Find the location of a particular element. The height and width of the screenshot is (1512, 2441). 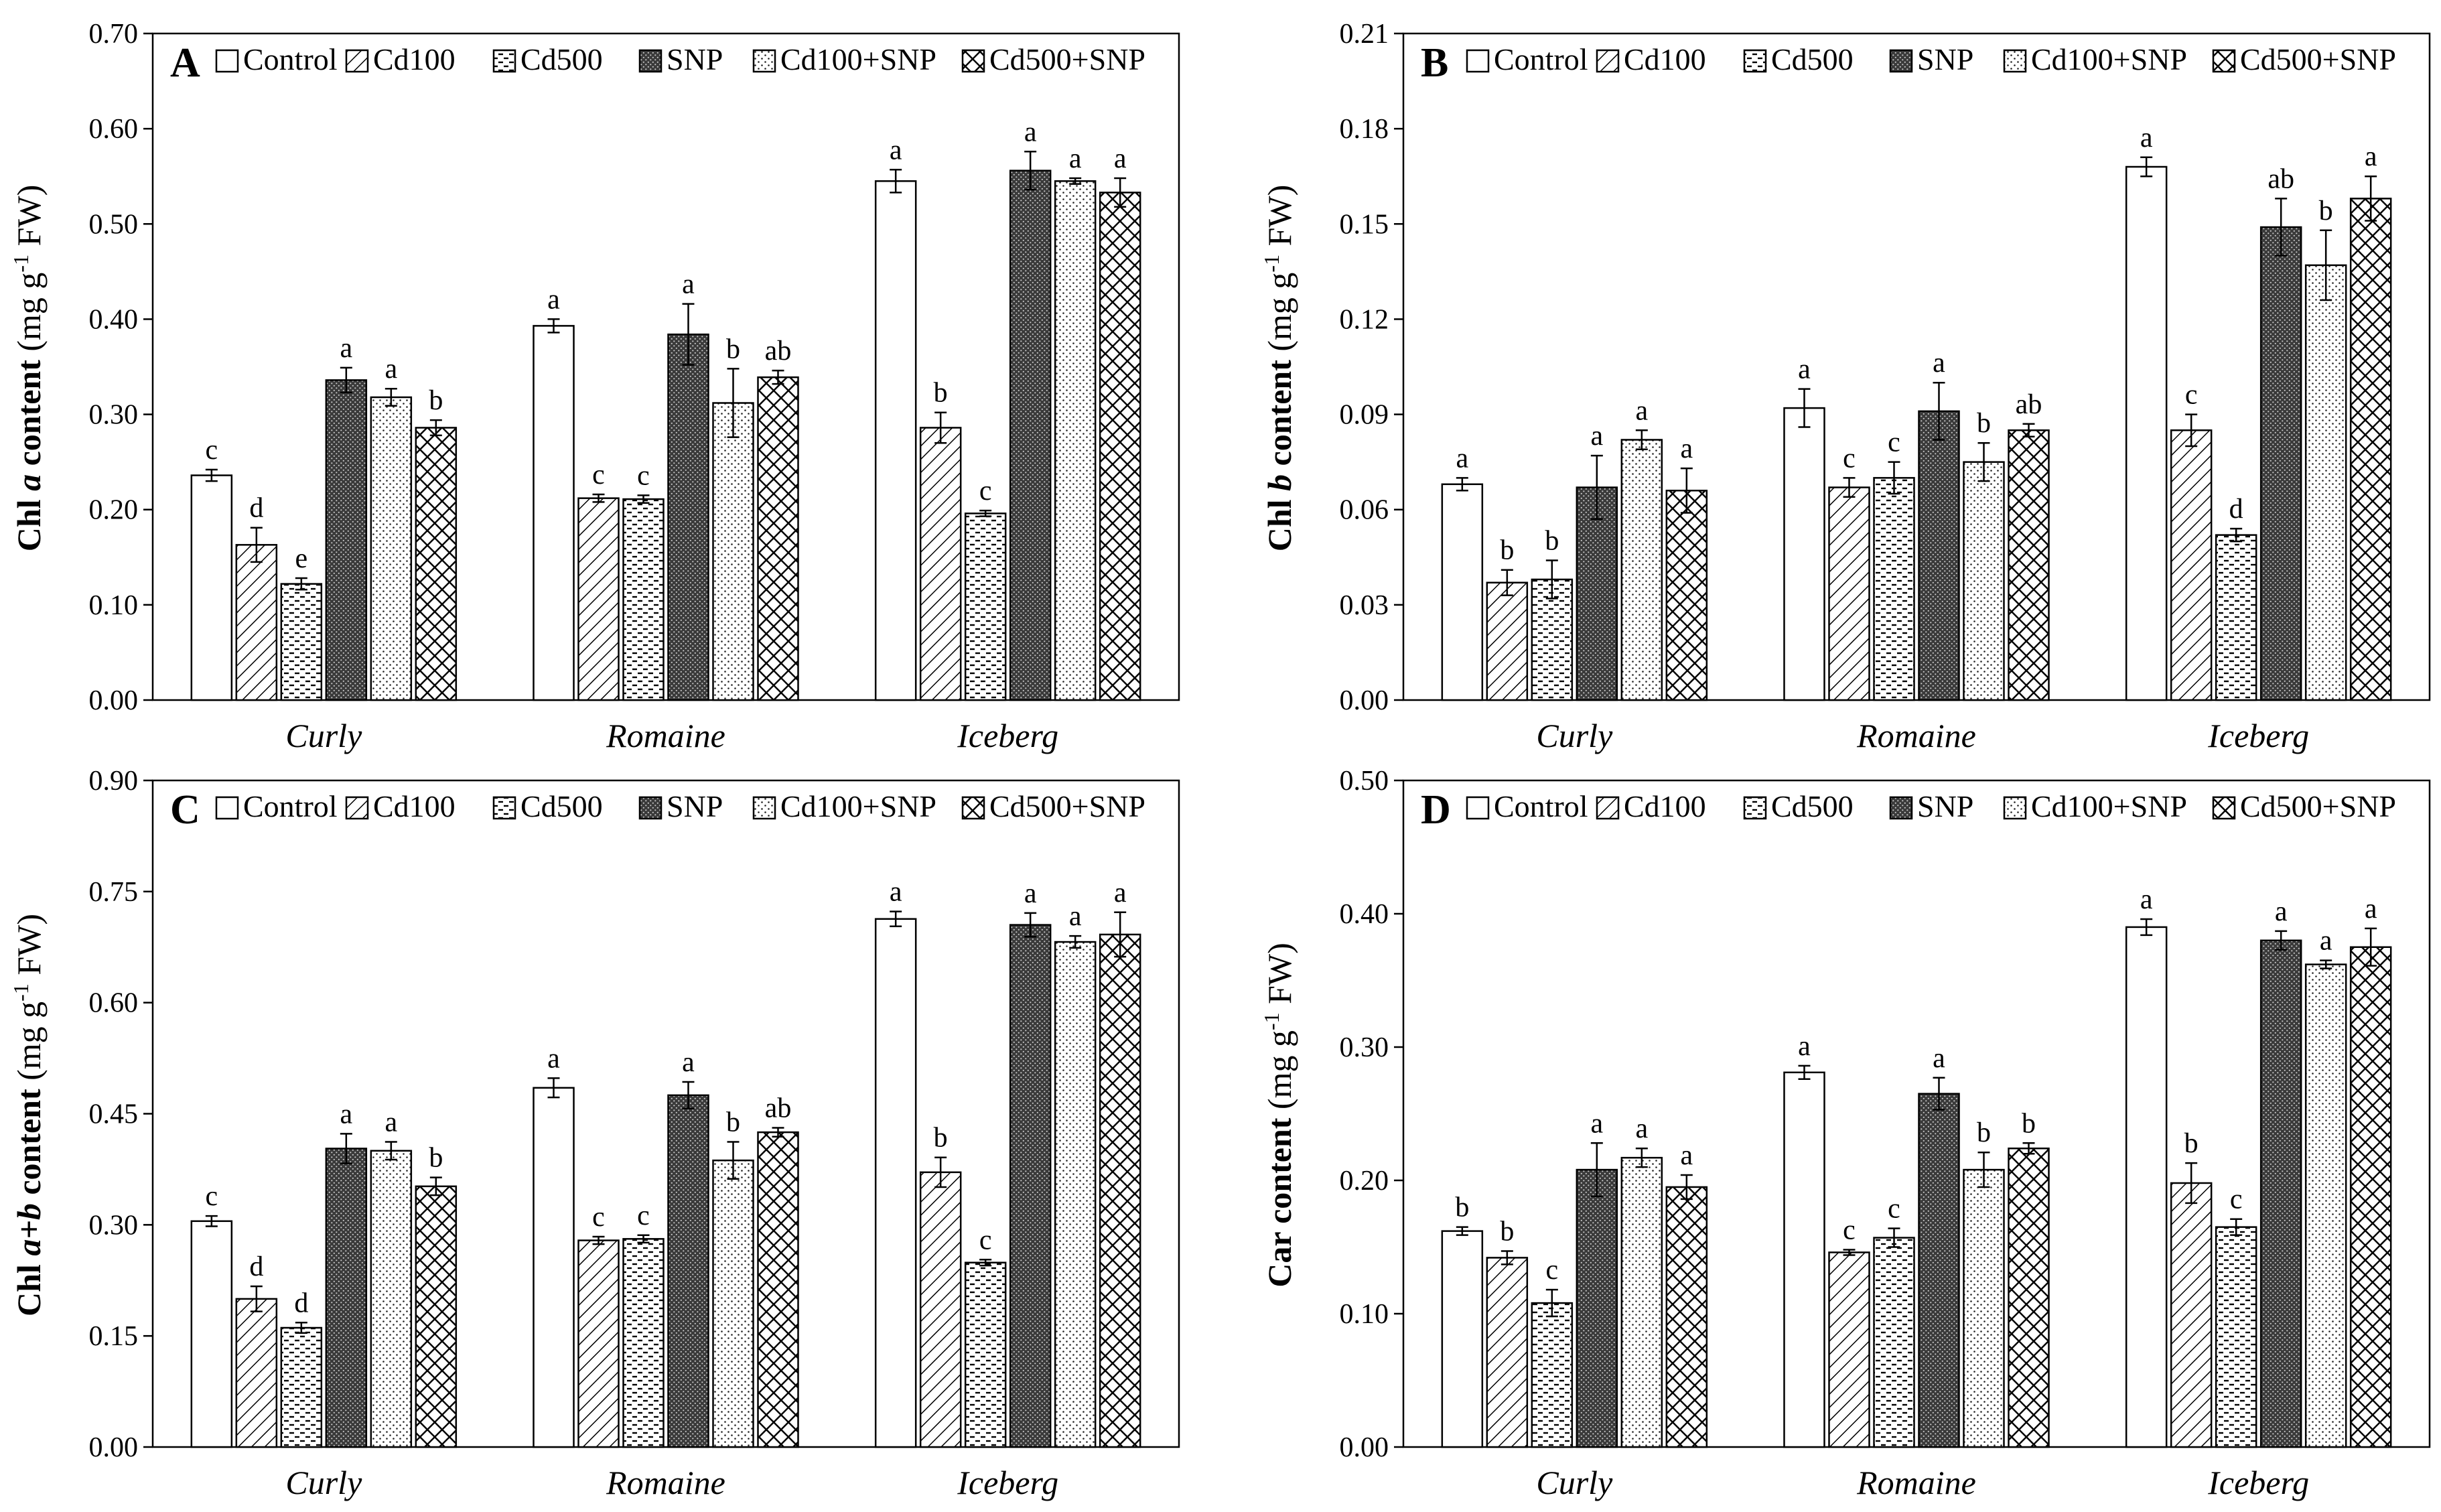

y-axis-label: Chl a+b content (mg g-1 FW) is located at coordinates (28, 1115).